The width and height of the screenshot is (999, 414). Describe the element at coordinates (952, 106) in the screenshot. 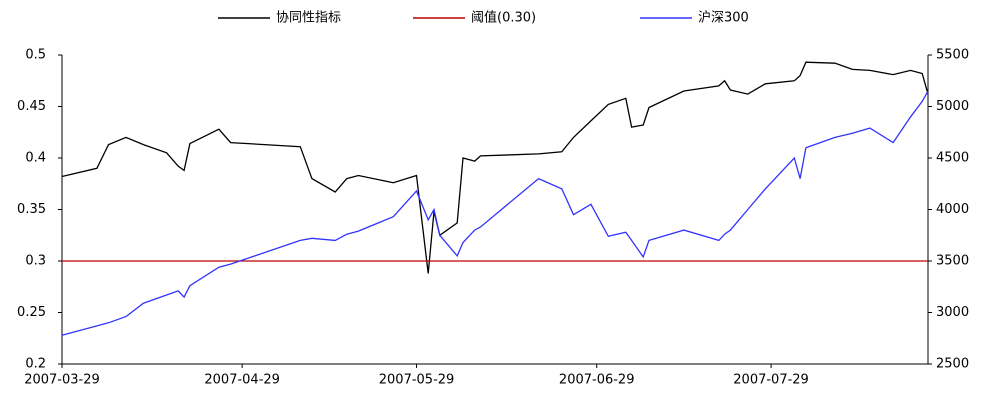

I see `y2-tick-label: 5000` at that location.